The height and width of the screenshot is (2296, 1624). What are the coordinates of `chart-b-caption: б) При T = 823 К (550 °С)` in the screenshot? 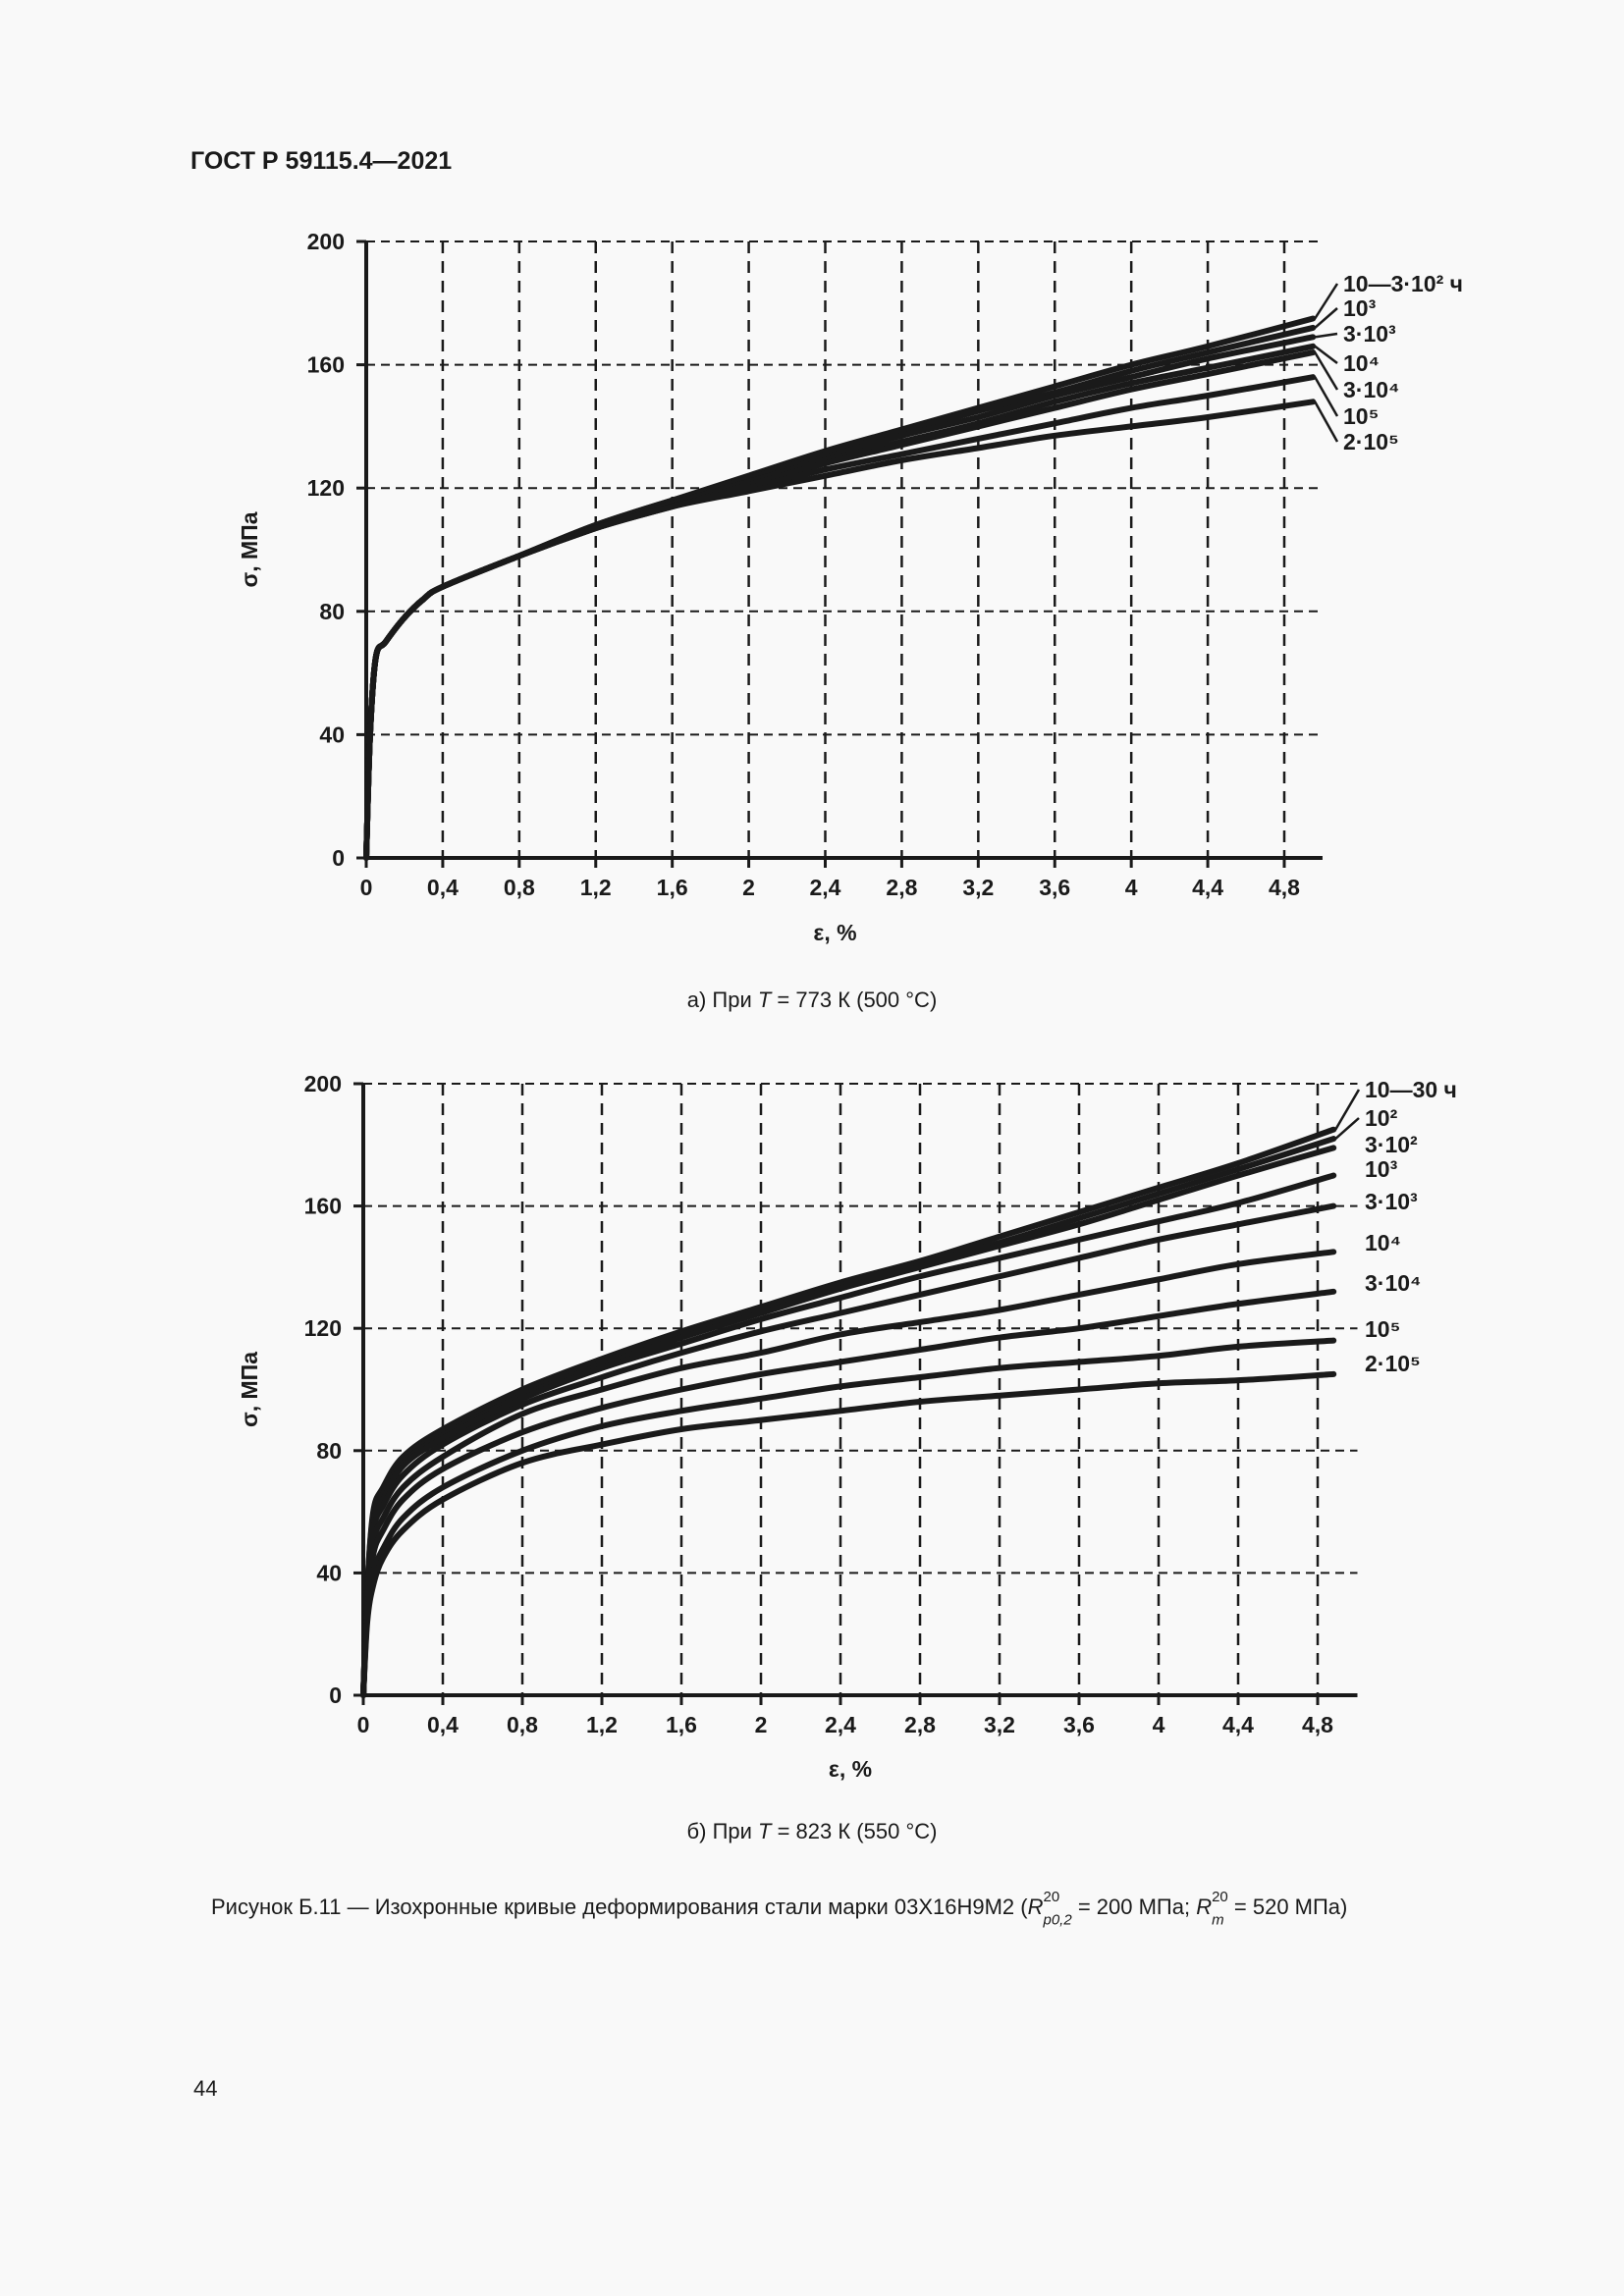 It's located at (812, 1832).